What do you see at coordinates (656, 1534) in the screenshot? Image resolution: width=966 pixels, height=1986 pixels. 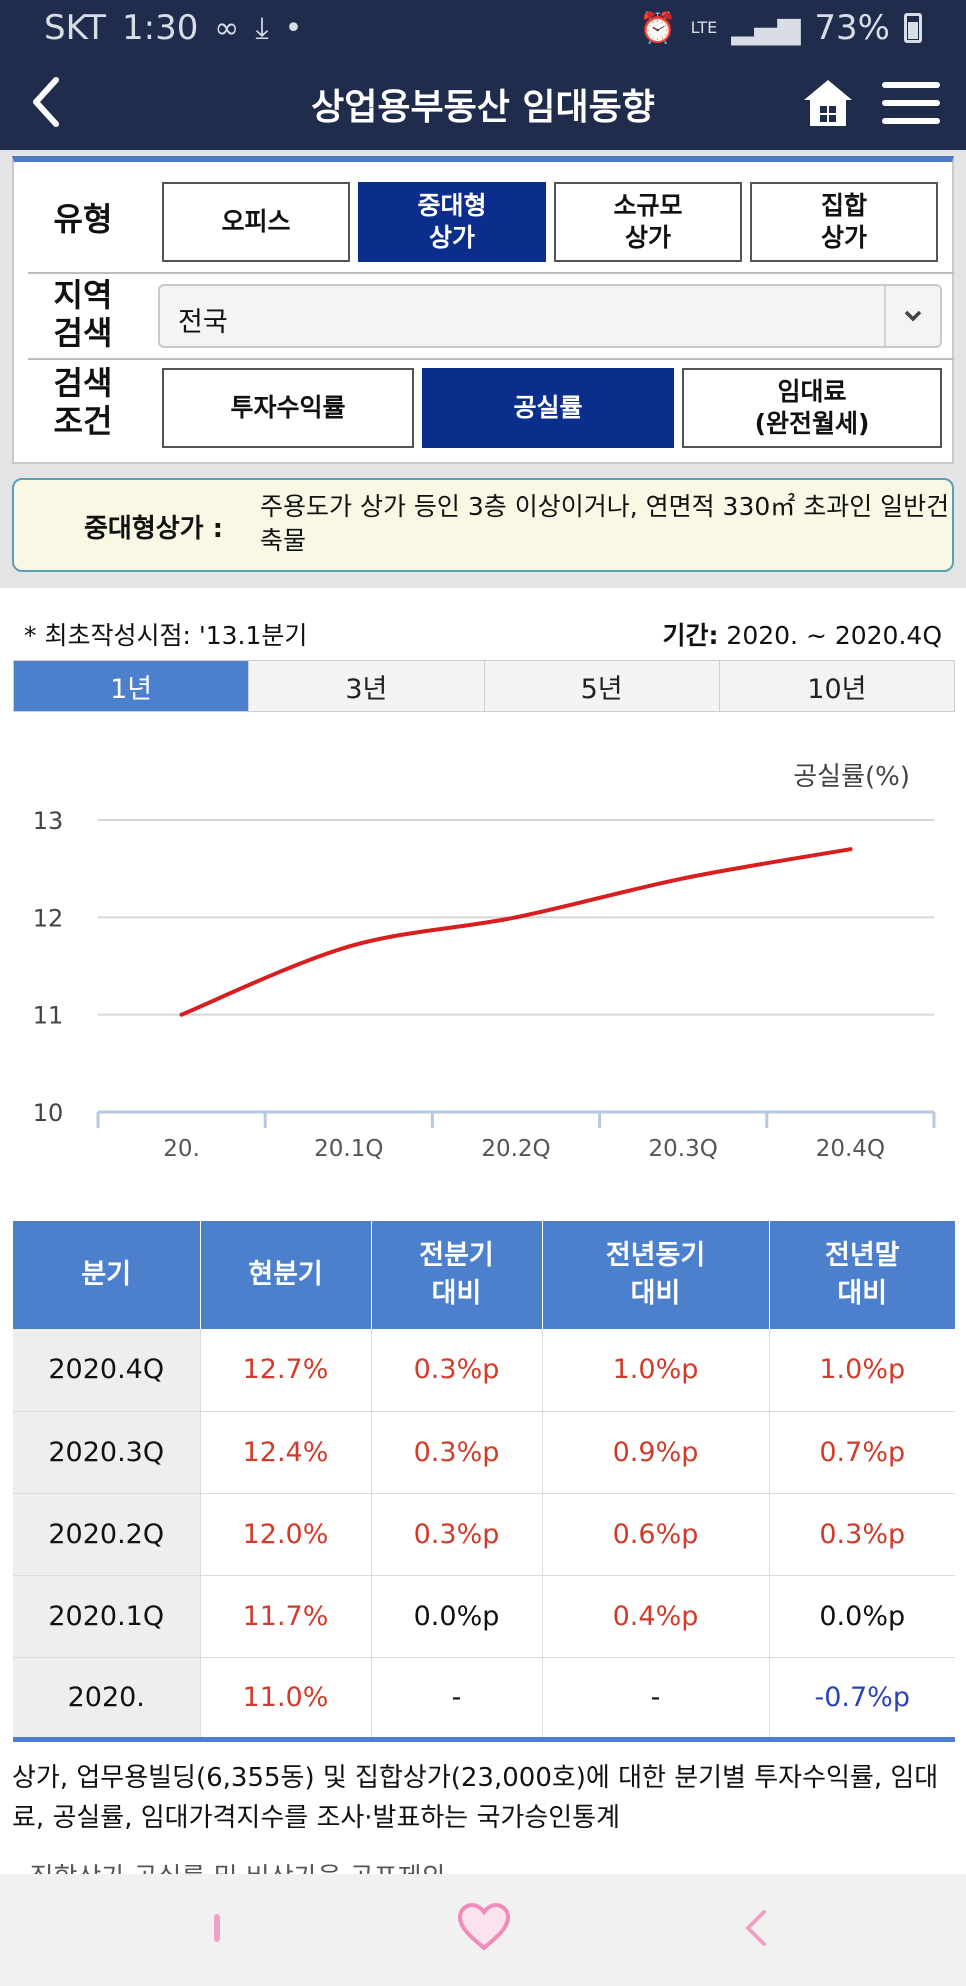 I see `cell-prev-year: 0.6%p` at bounding box center [656, 1534].